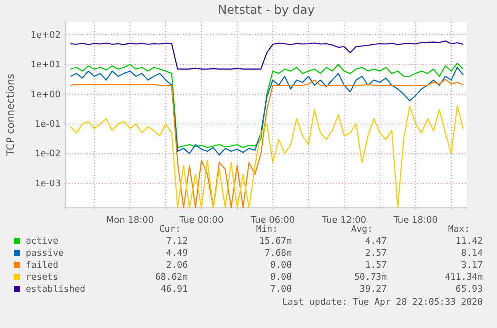 The width and height of the screenshot is (497, 328). I want to click on text: 7.68m, so click(278, 254).